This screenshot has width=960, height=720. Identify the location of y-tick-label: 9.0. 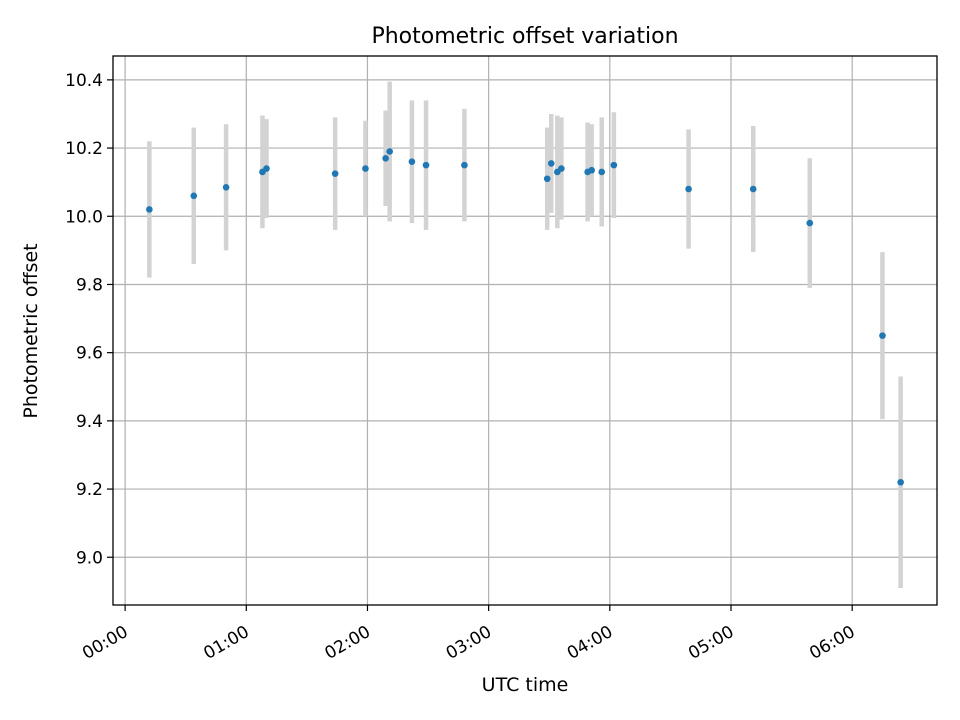
(89, 558).